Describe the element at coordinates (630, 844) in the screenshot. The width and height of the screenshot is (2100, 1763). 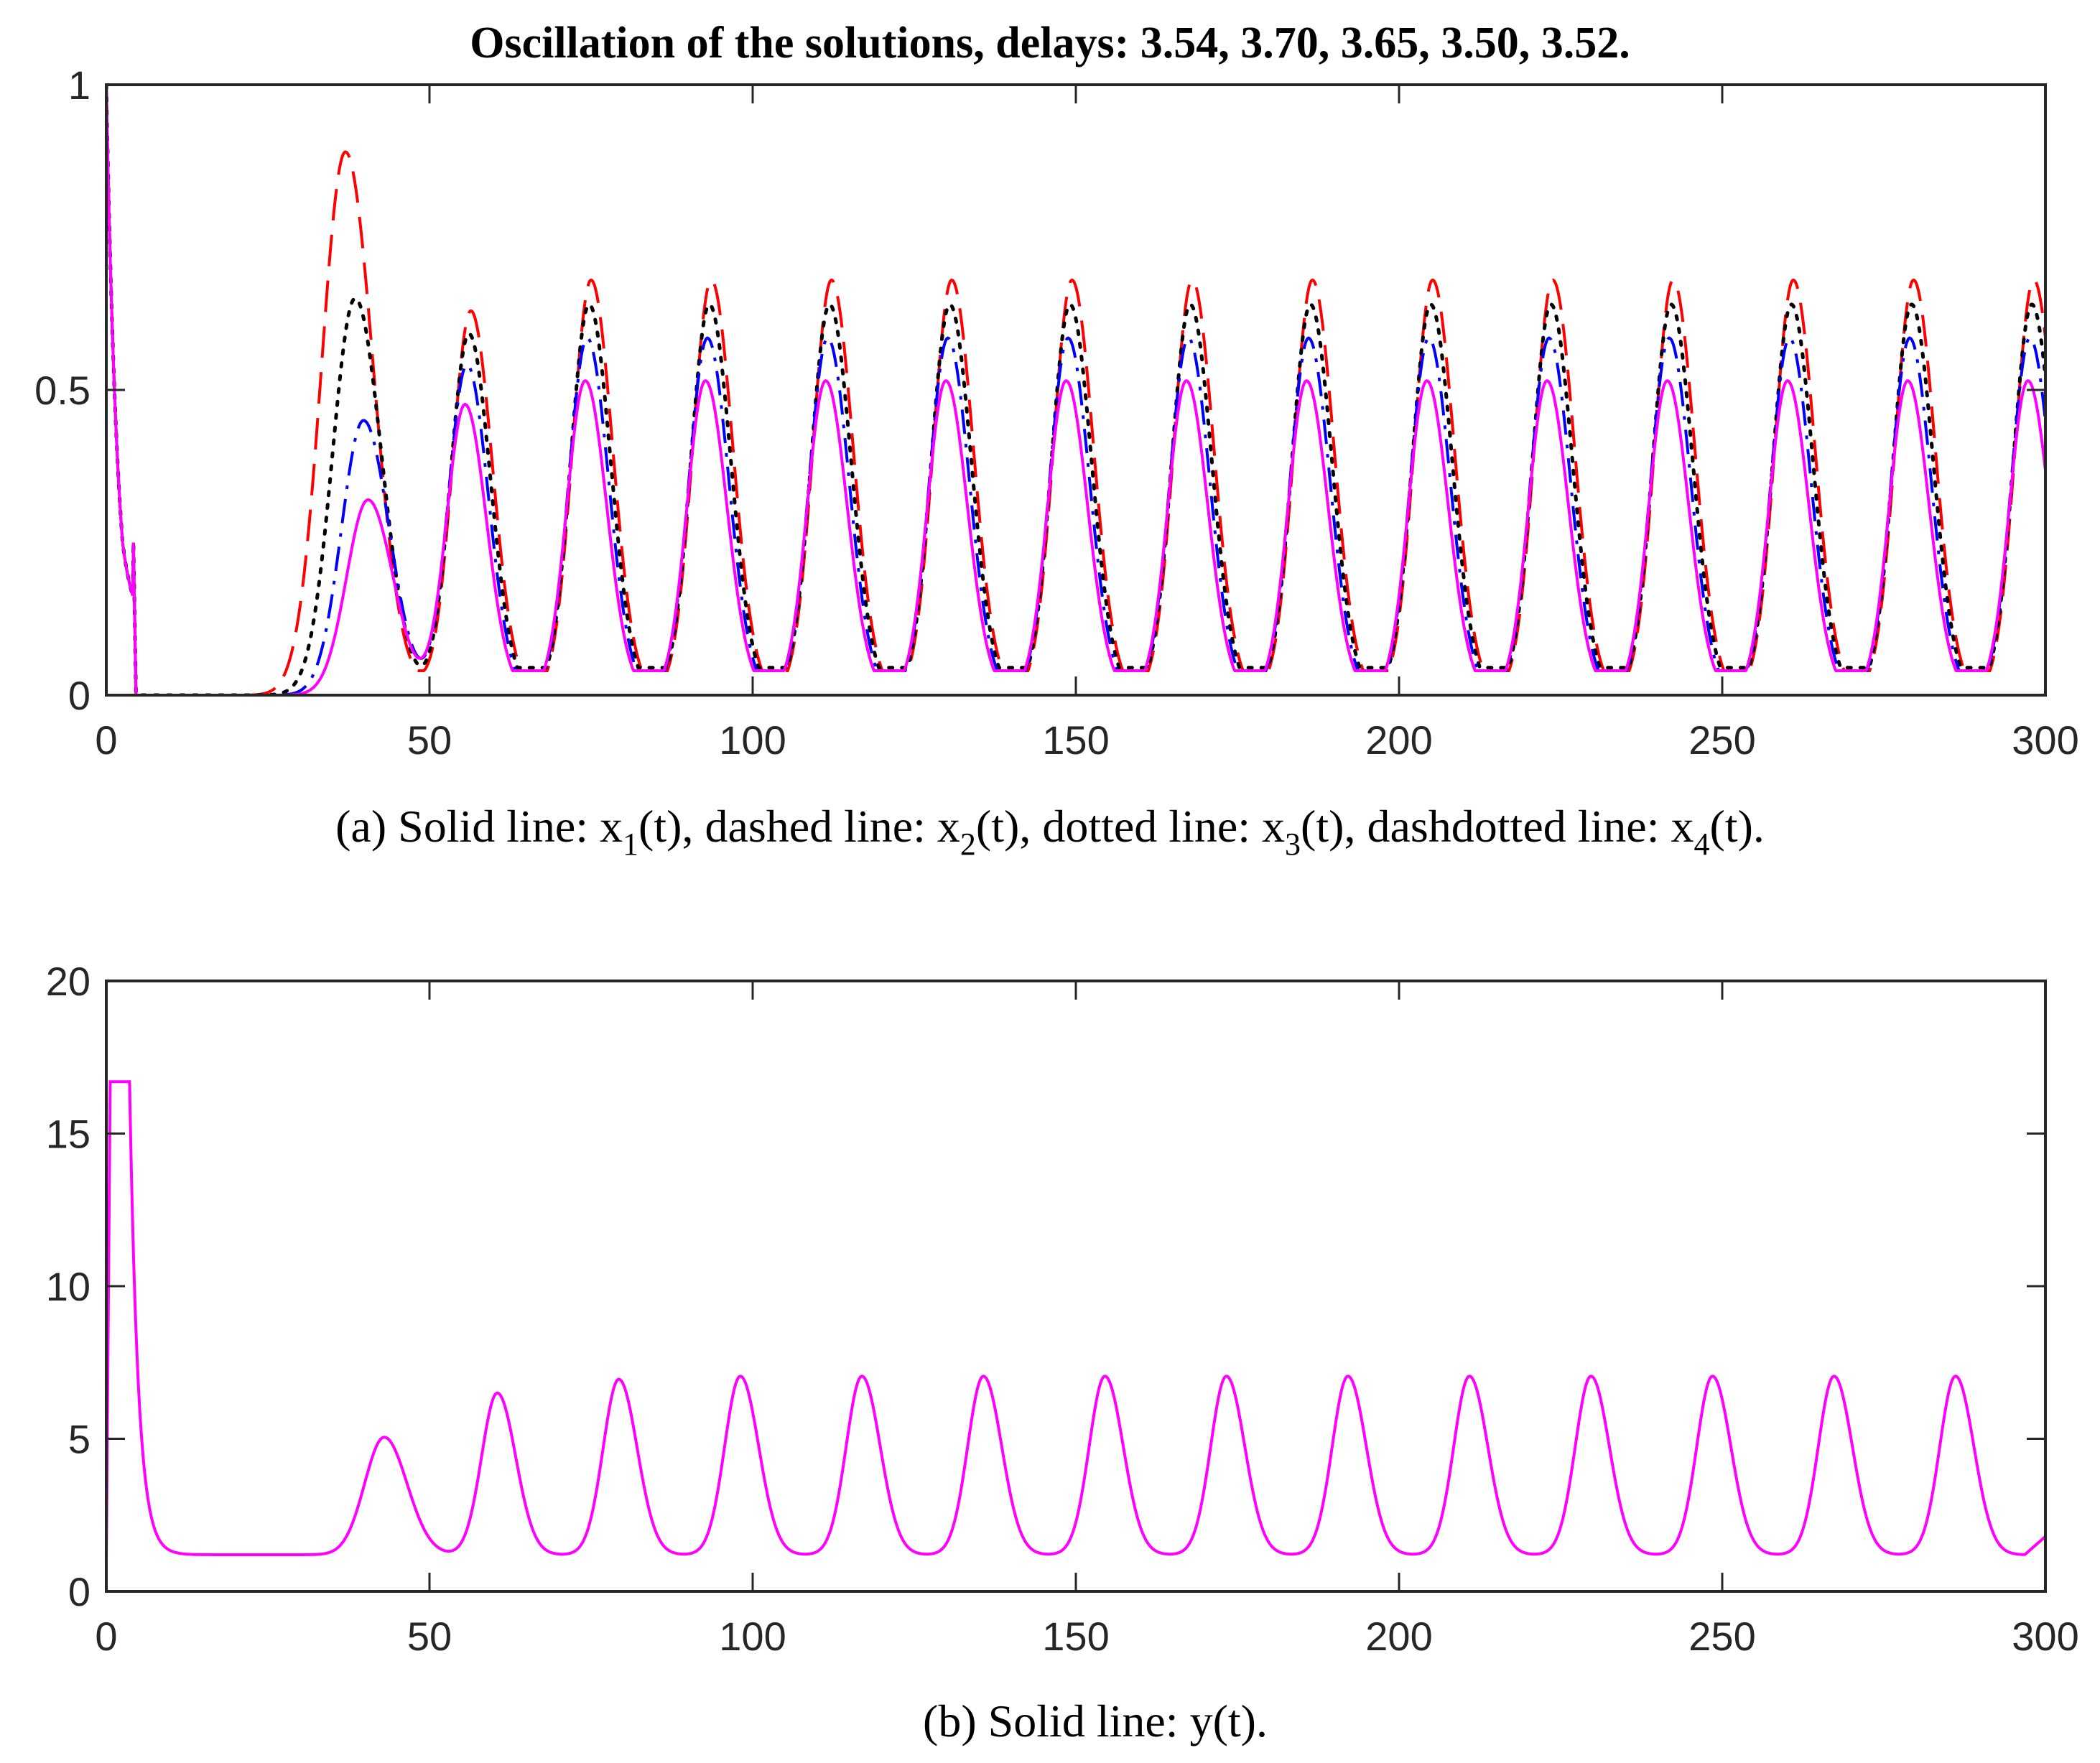
I see `caption-a-sub1: 1` at that location.